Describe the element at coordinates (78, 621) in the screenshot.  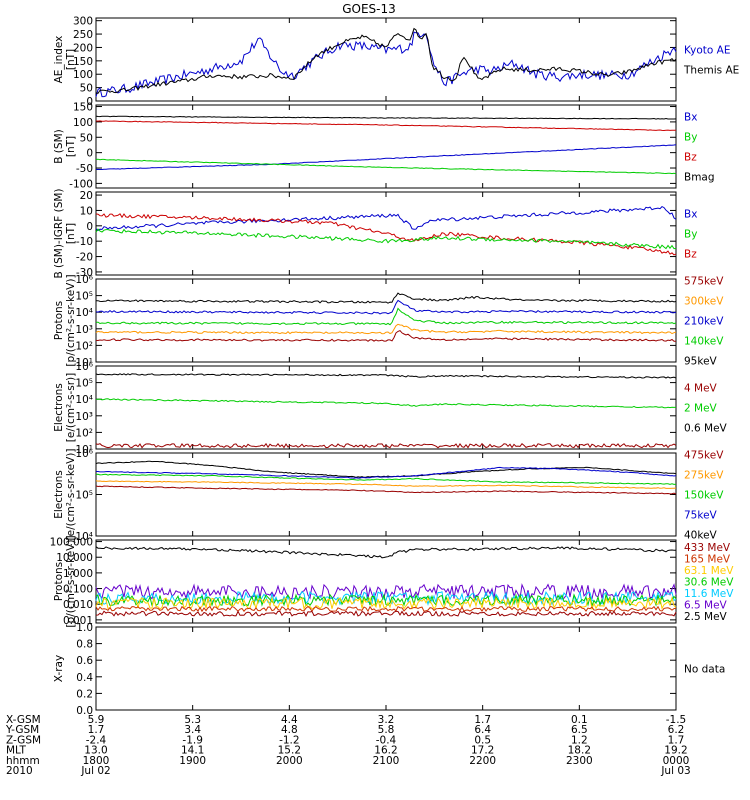
I see `y-tick-label: 0.001` at that location.